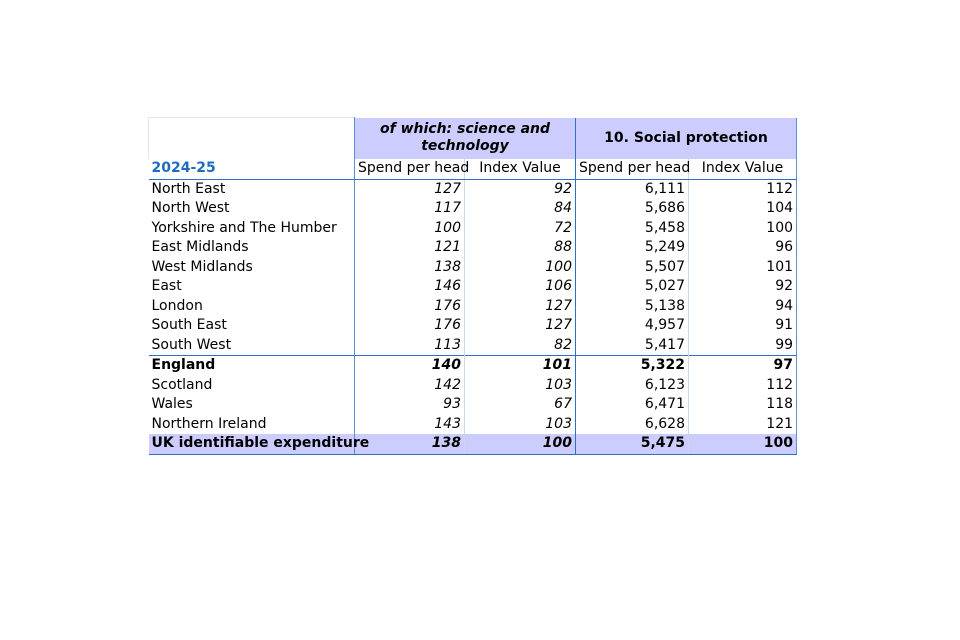 The width and height of the screenshot is (960, 640). I want to click on sci-spend-value: 93, so click(409, 405).